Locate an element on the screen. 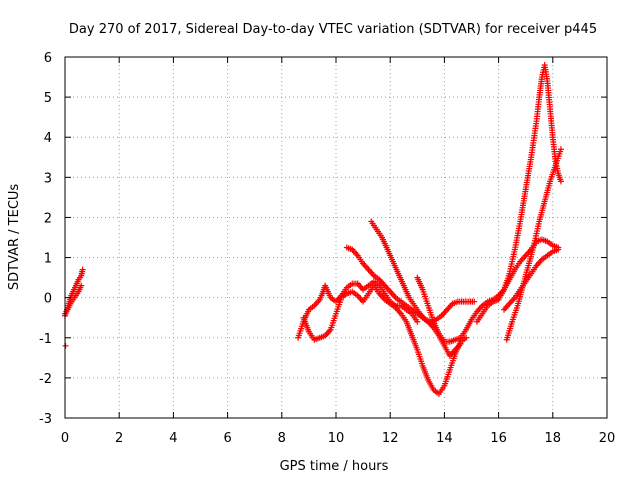 Image resolution: width=640 pixels, height=480 pixels. x-tick-label: 12 is located at coordinates (390, 438).